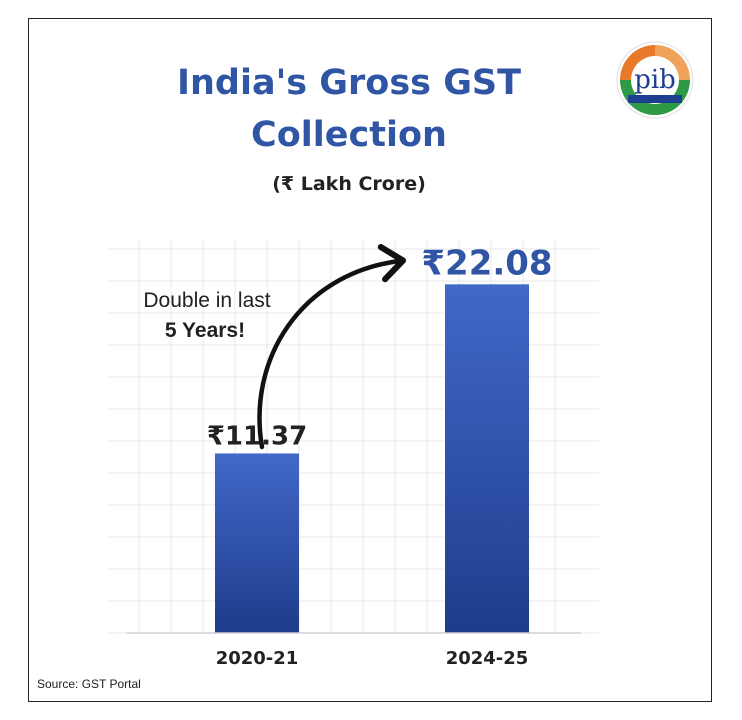  I want to click on chart-subtitle: (₹ Lakh Crore), so click(349, 184).